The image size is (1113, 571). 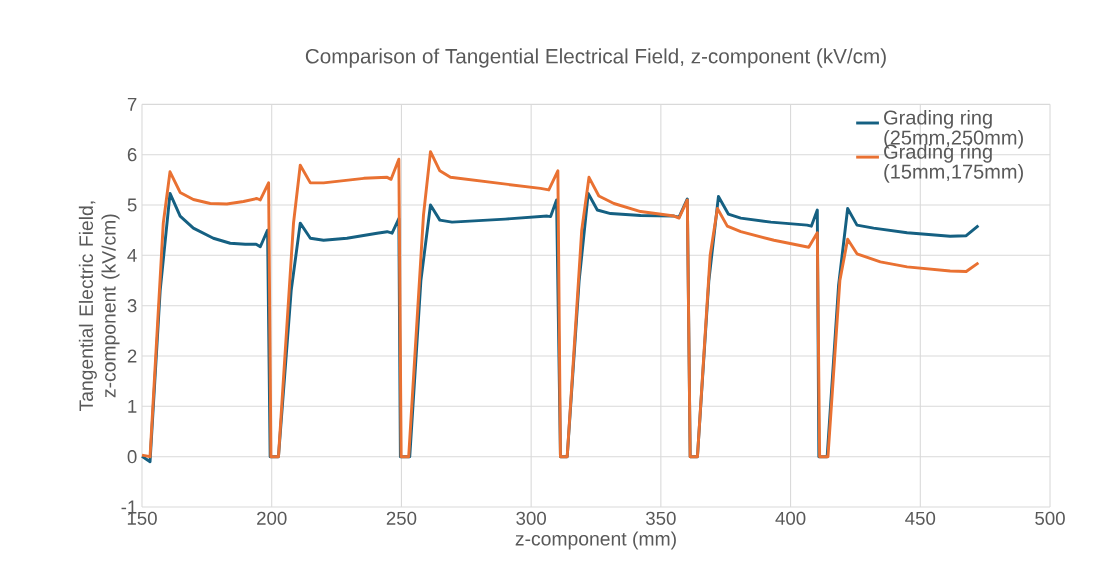 What do you see at coordinates (595, 540) in the screenshot?
I see `x-axis-title: z-component (mm)` at bounding box center [595, 540].